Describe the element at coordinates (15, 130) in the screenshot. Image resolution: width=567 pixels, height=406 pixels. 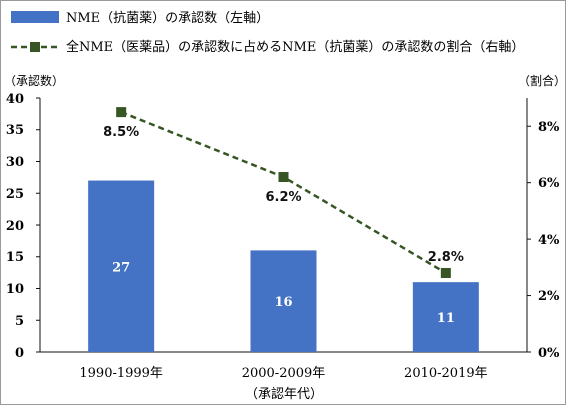
I see `left-tick-label: 35` at that location.